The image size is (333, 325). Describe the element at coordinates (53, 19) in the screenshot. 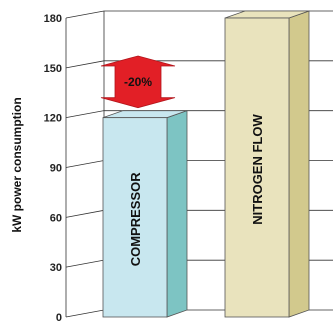

I see `y-tick-label: 180` at that location.